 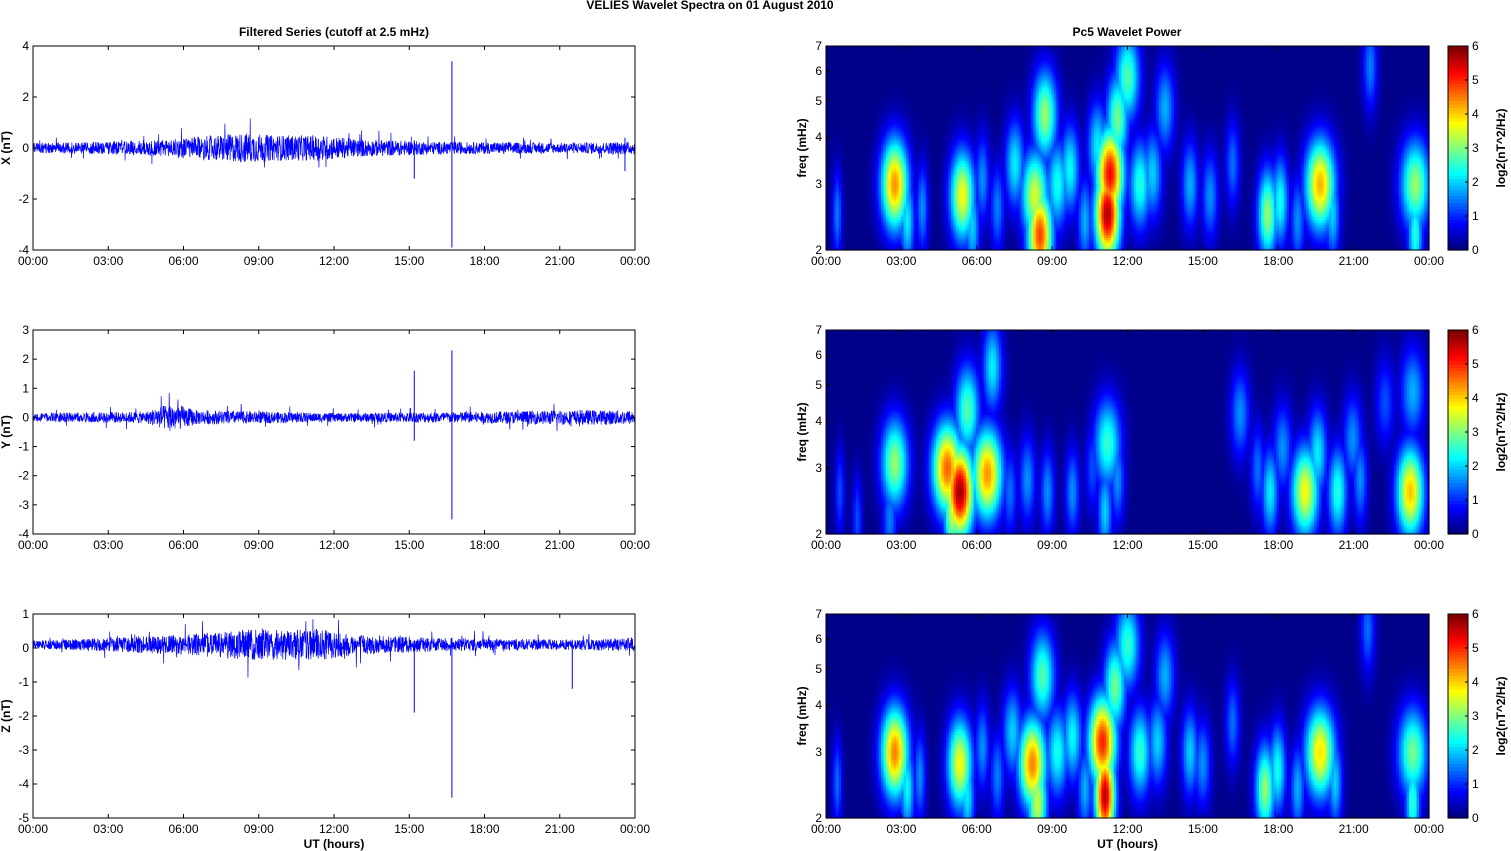 What do you see at coordinates (25, 330) in the screenshot?
I see `y-tick-label: 3` at bounding box center [25, 330].